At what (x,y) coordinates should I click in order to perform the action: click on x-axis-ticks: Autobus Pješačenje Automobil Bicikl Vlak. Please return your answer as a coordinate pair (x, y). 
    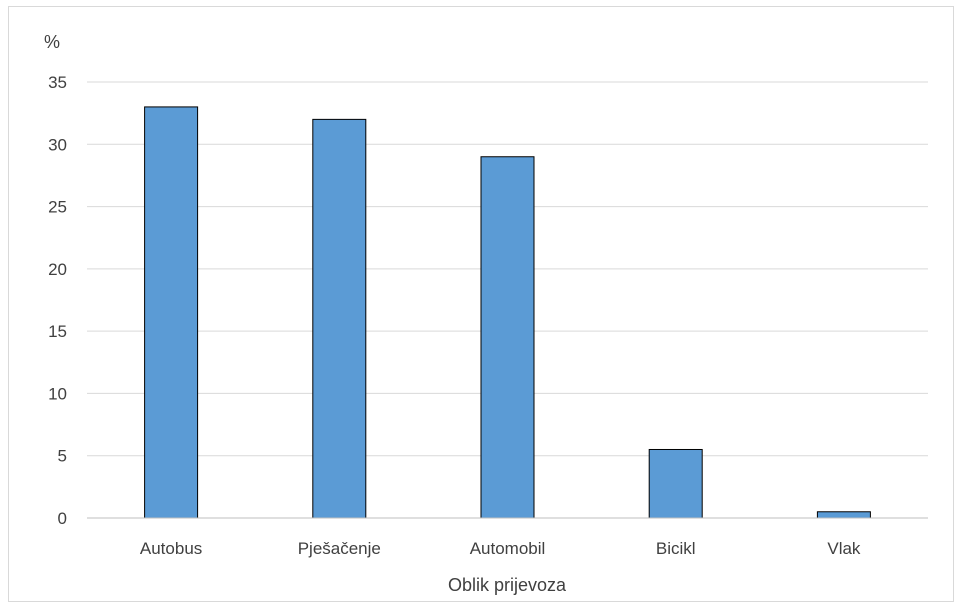
    Looking at the image, I should click on (500, 548).